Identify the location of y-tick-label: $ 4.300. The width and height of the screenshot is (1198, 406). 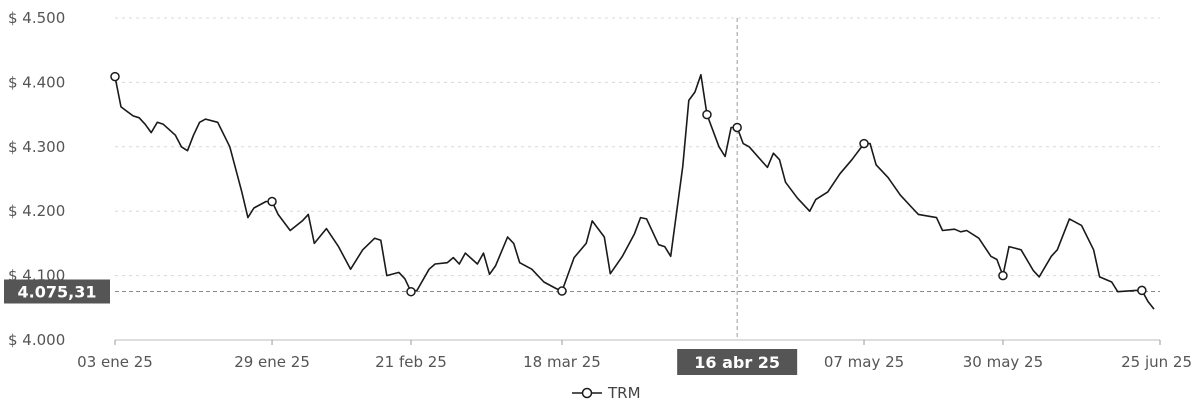
(36, 147).